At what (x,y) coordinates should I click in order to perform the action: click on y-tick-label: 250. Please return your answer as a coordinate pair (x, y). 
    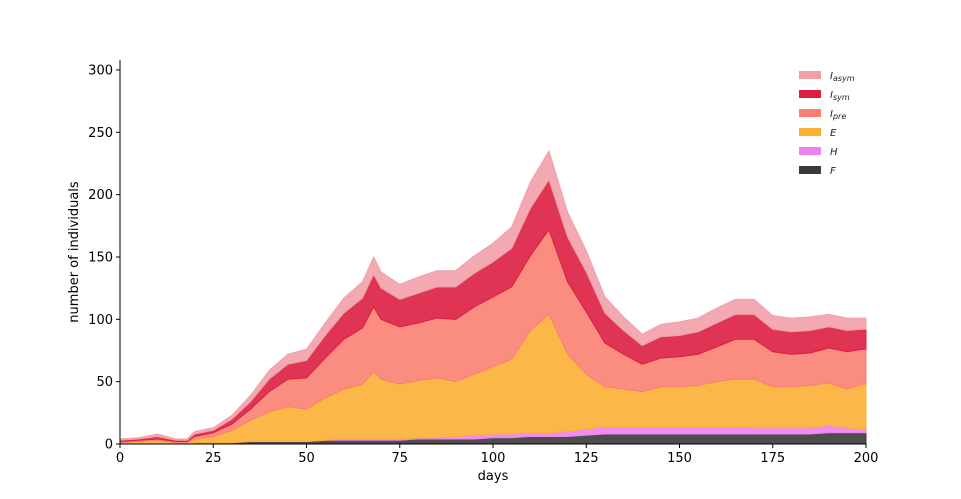
    Looking at the image, I should click on (100, 133).